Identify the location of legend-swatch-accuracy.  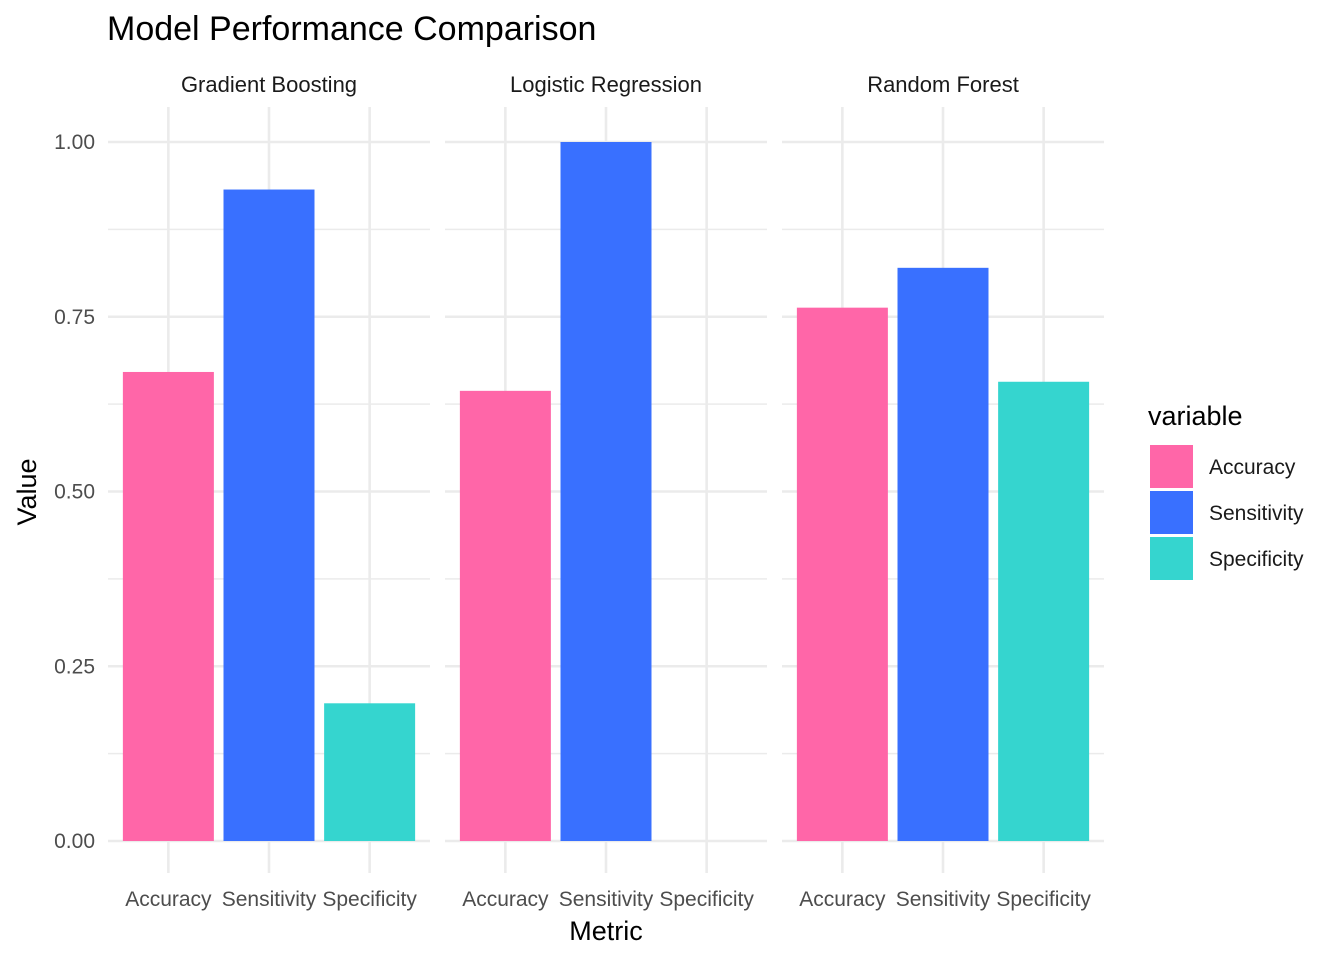
(1171, 466).